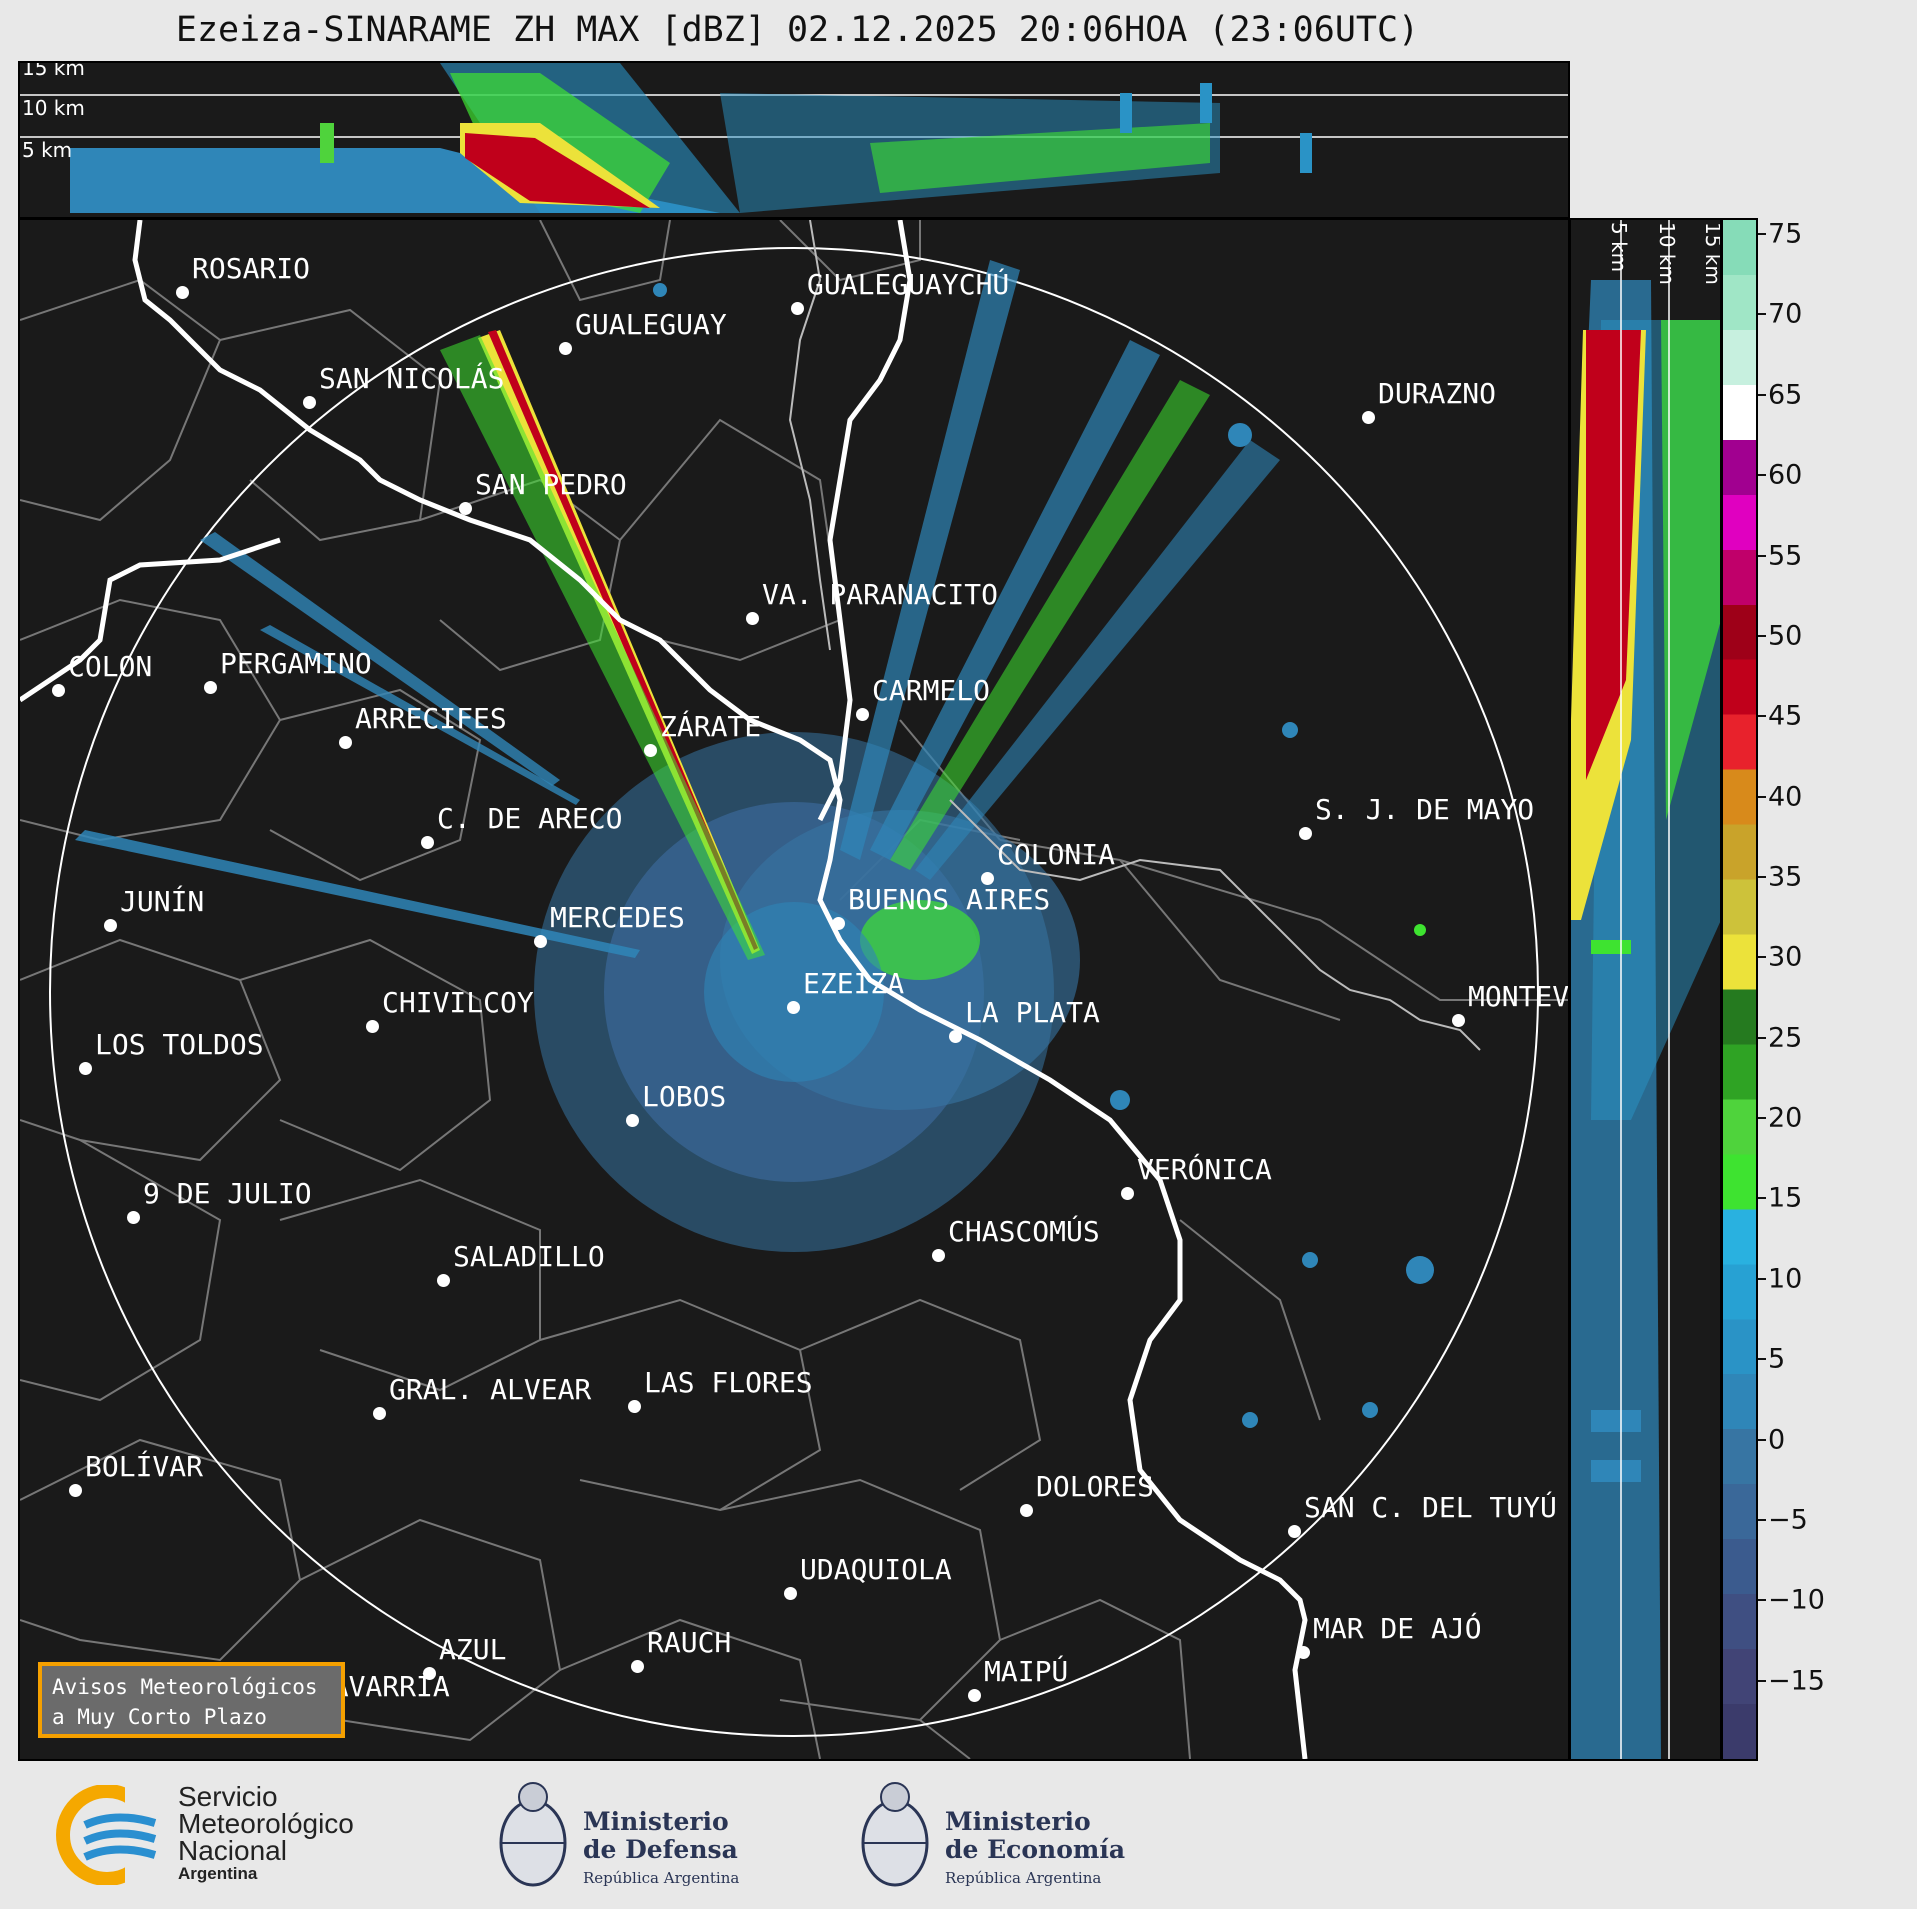 The image size is (1917, 1909). Describe the element at coordinates (895, 1834) in the screenshot. I see `economia-coat-of-arms-icon` at that location.